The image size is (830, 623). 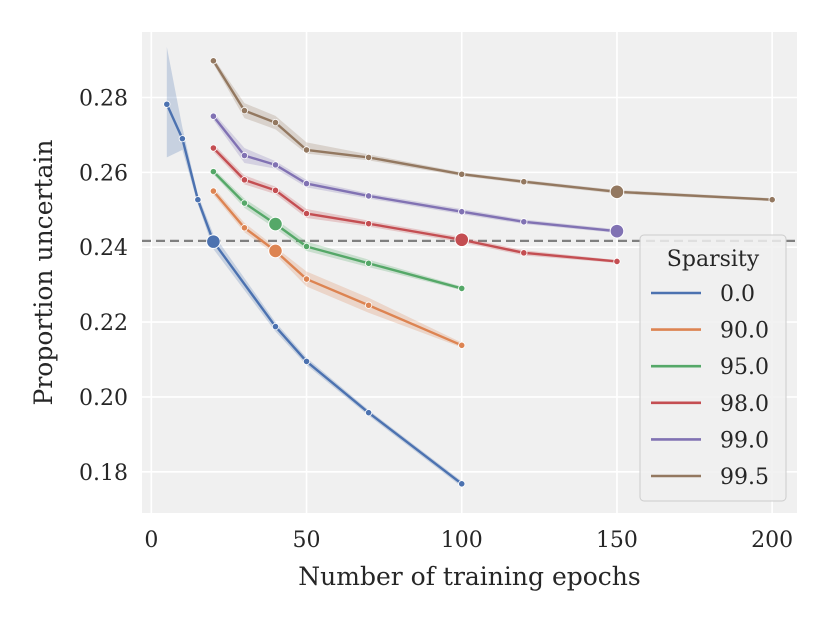 What do you see at coordinates (103, 323) in the screenshot?
I see `y-tick-label: 0.22` at bounding box center [103, 323].